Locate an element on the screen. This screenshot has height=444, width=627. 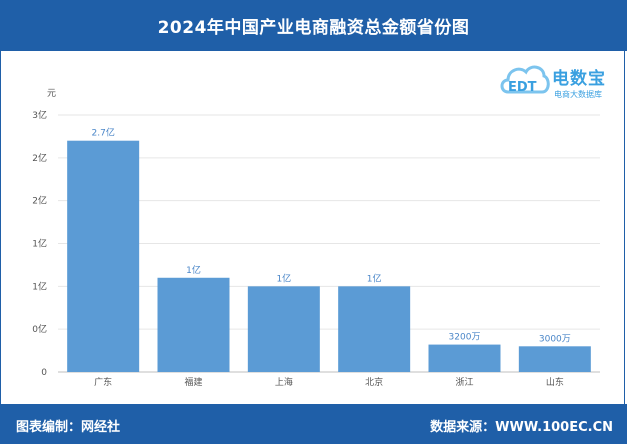
data-label: 3000万 is located at coordinates (555, 339).